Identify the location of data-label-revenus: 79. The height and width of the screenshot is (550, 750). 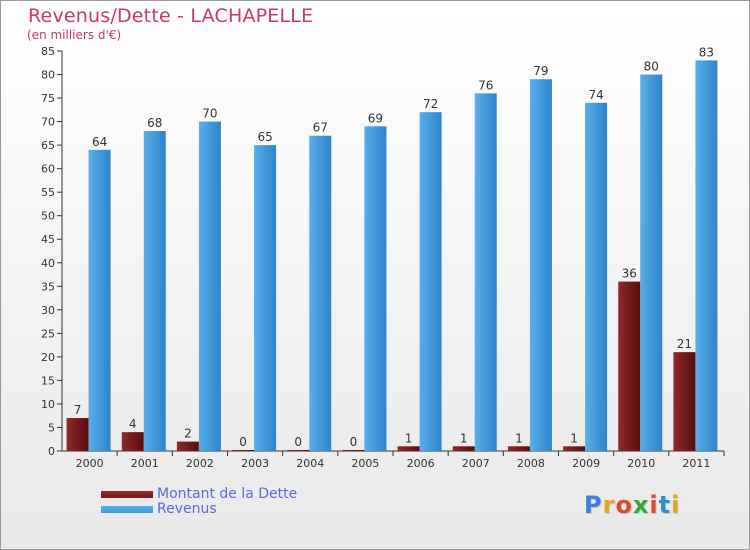
(540, 71).